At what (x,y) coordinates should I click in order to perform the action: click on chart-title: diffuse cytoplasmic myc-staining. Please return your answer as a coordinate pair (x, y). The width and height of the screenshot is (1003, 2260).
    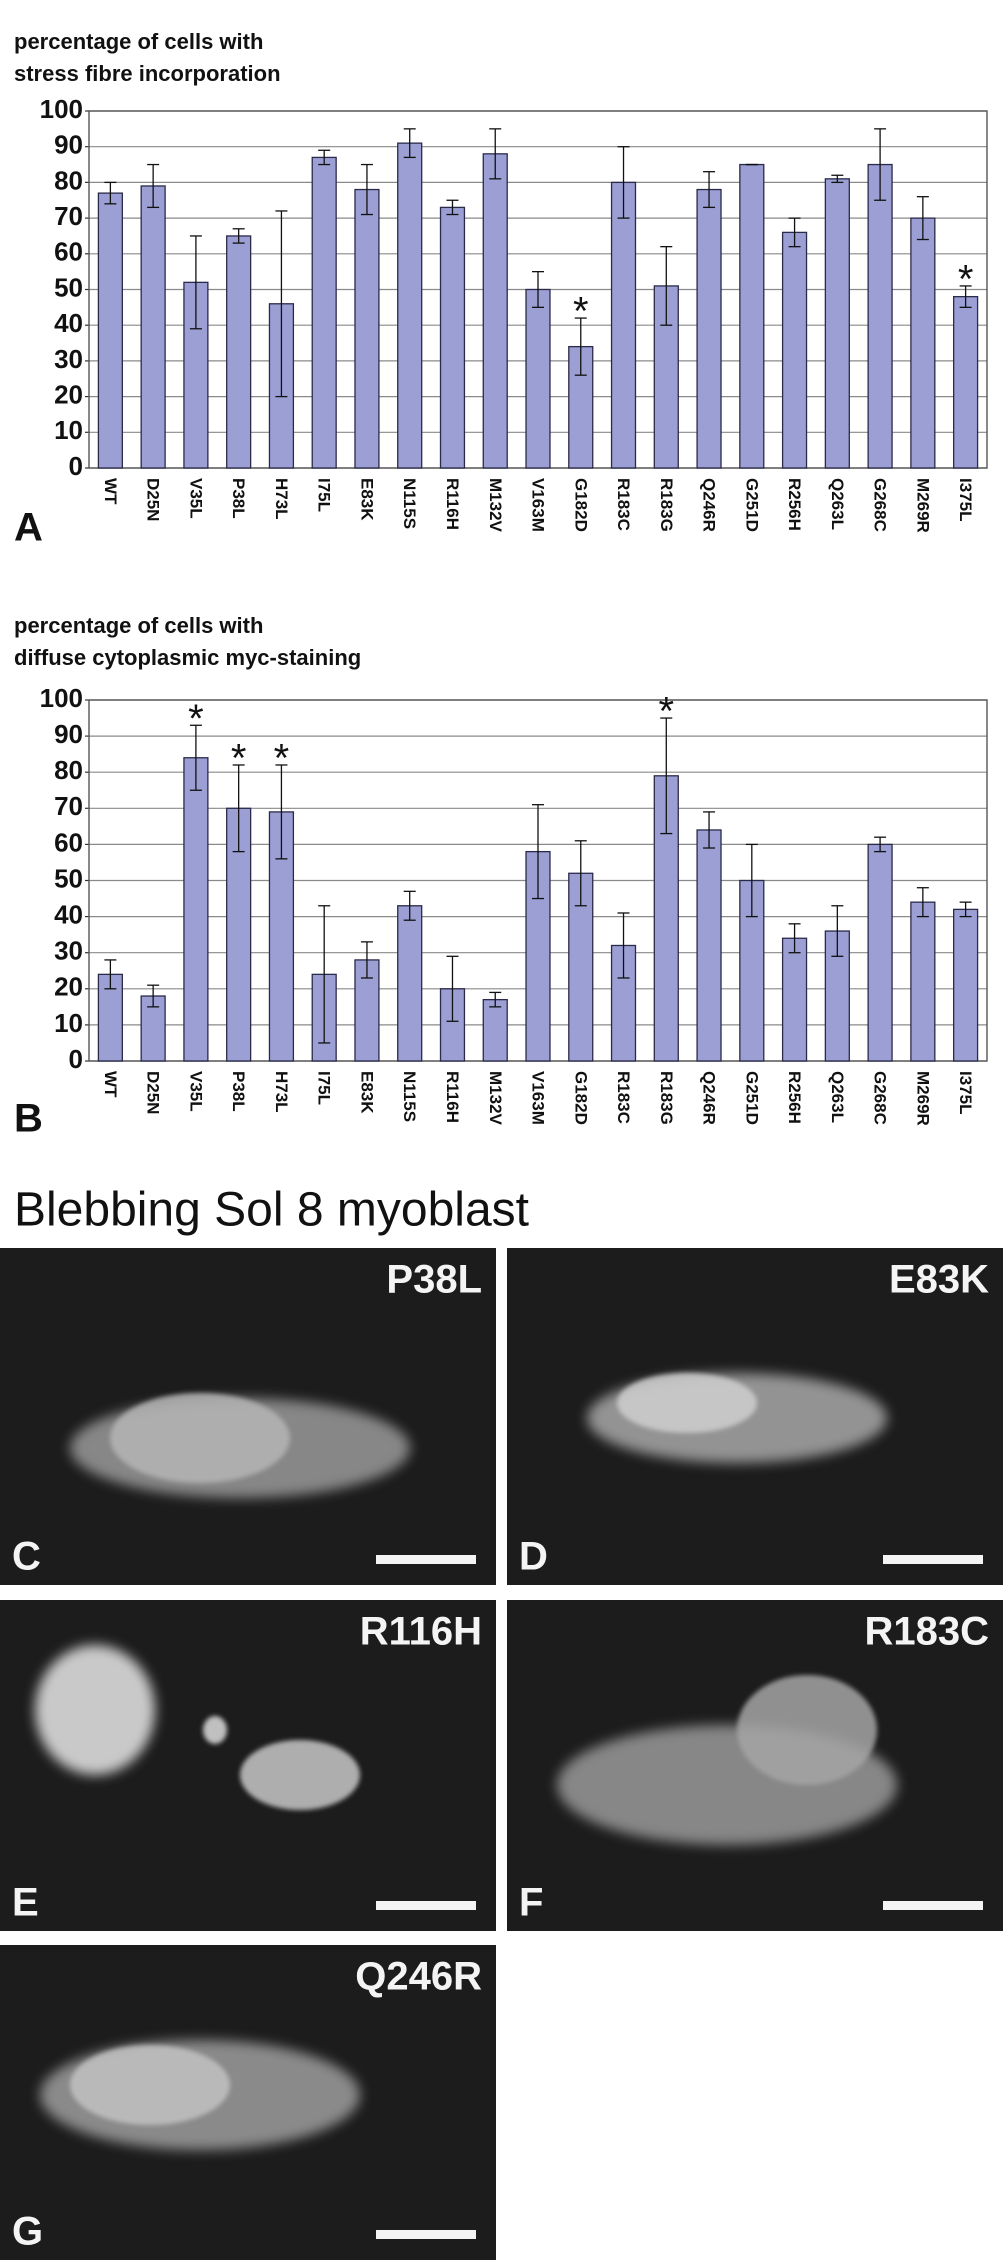
    Looking at the image, I should click on (187, 657).